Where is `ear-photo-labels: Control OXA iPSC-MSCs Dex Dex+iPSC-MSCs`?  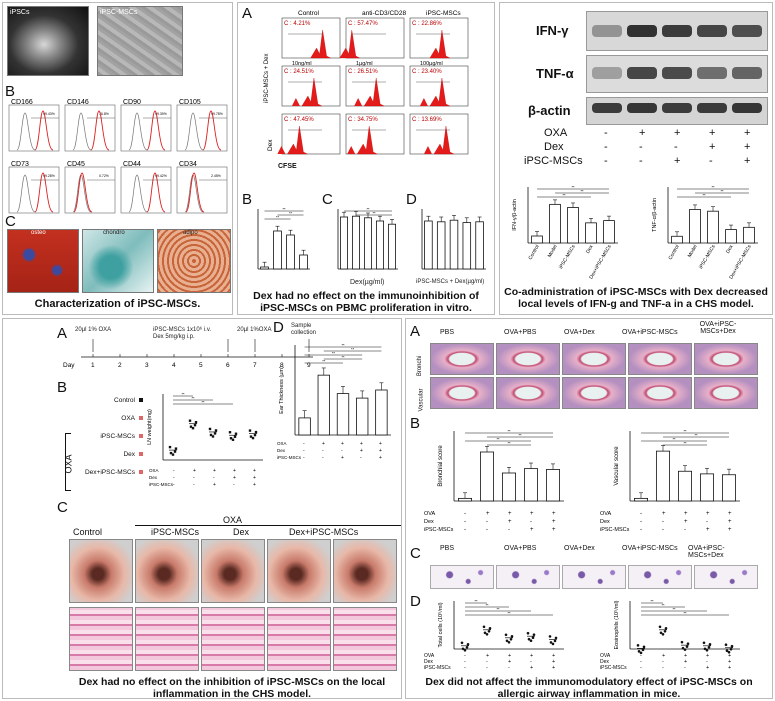
ear-photo-labels: Control OXA iPSC-MSCs Dex Dex+iPSC-MSCs is located at coordinates (232, 528).